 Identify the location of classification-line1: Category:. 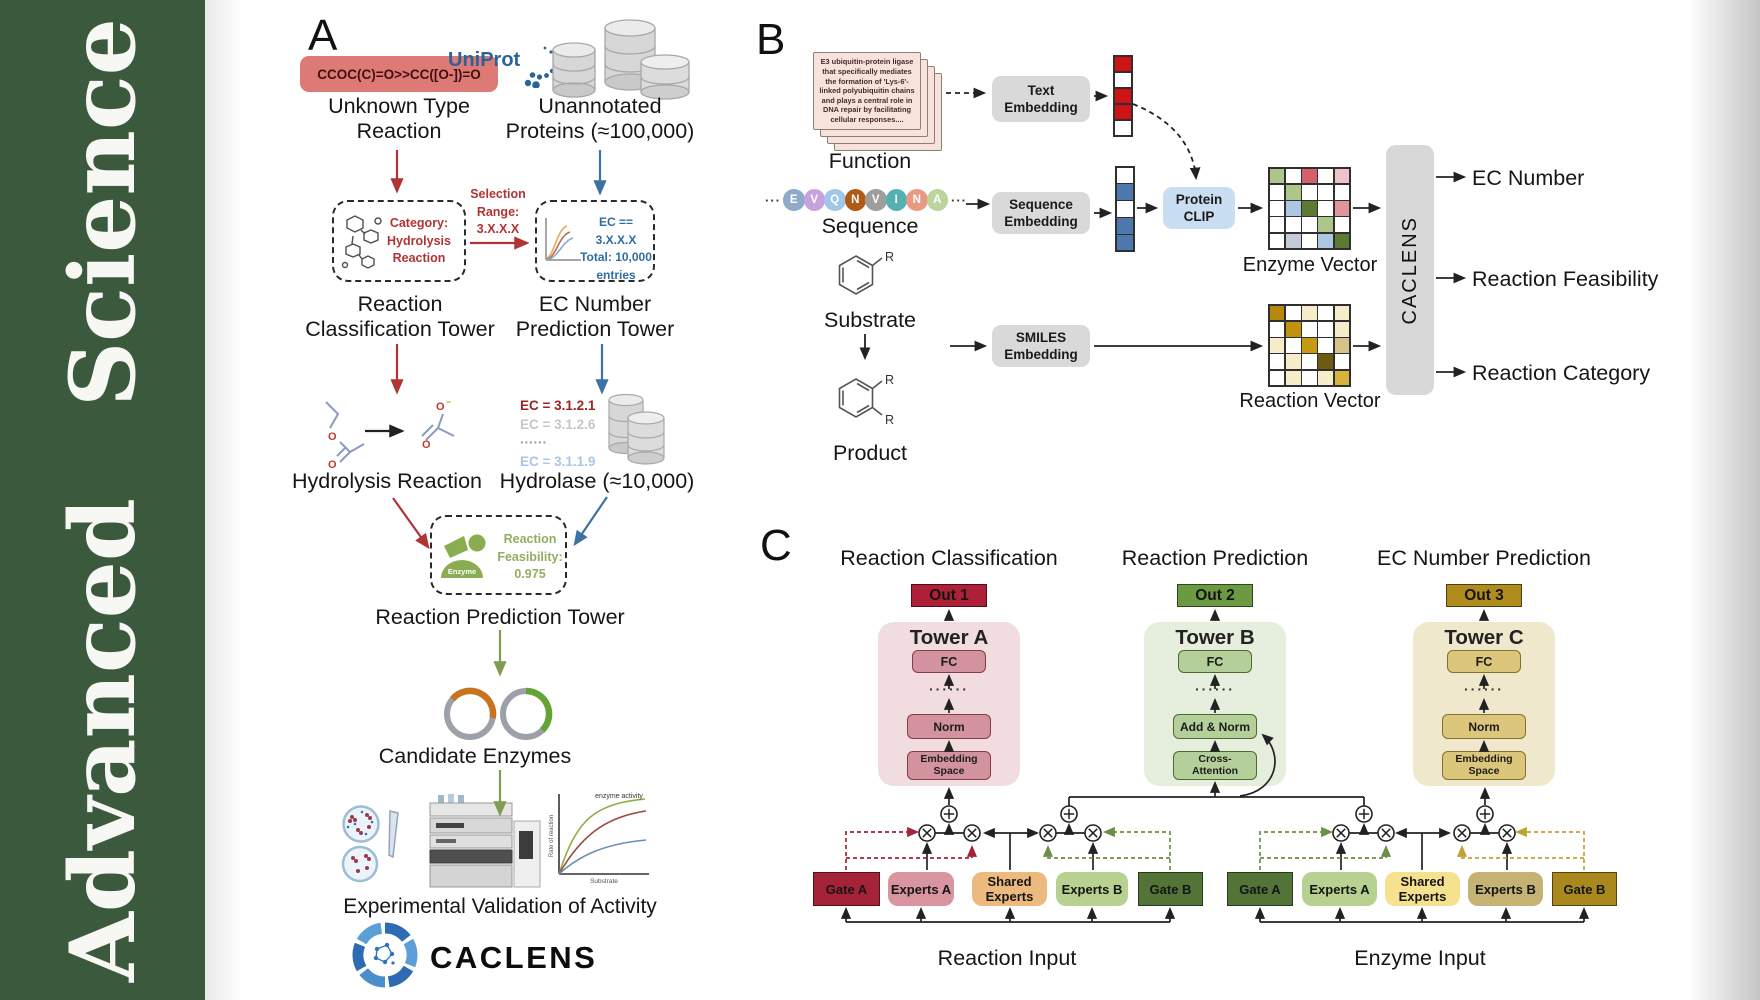
(419, 223).